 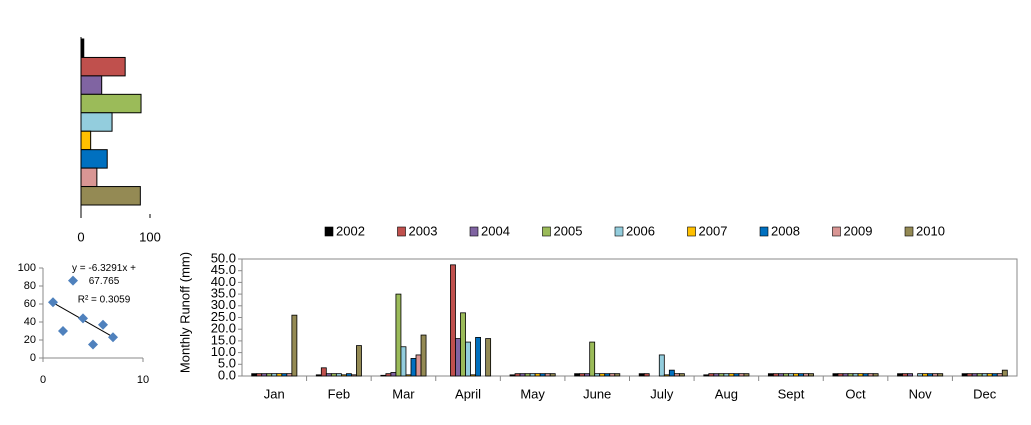 What do you see at coordinates (30, 322) in the screenshot?
I see `y-tick-label: 40` at bounding box center [30, 322].